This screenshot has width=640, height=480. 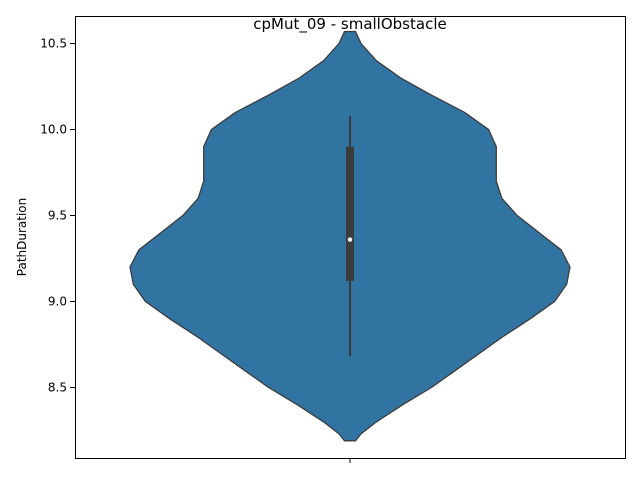 I want to click on median-marker, so click(x=350, y=239).